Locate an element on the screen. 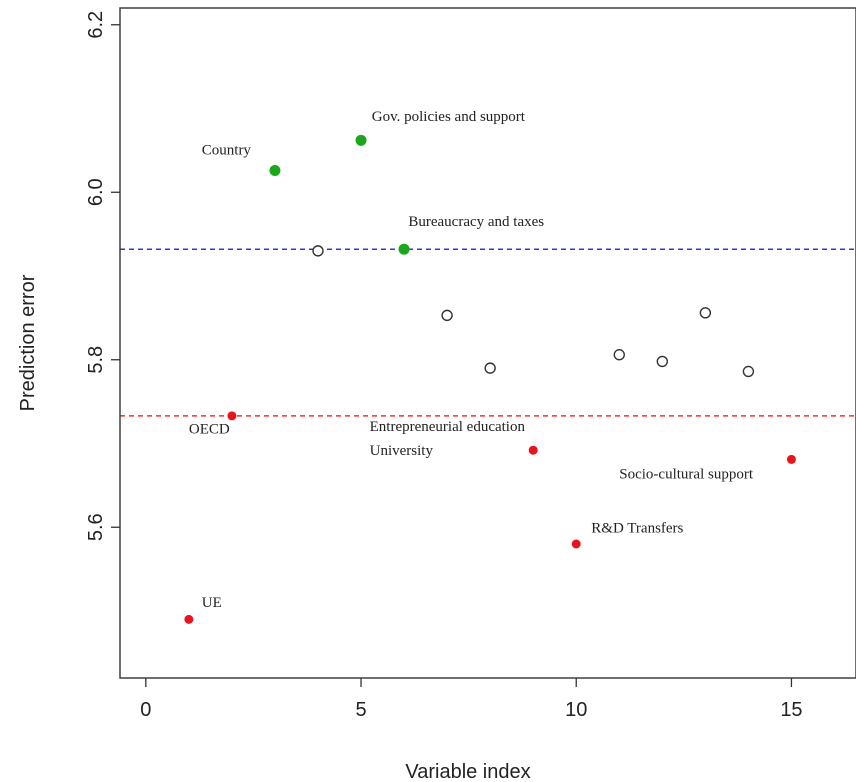 This screenshot has height=782, width=856. point-annotation: University is located at coordinates (402, 451).